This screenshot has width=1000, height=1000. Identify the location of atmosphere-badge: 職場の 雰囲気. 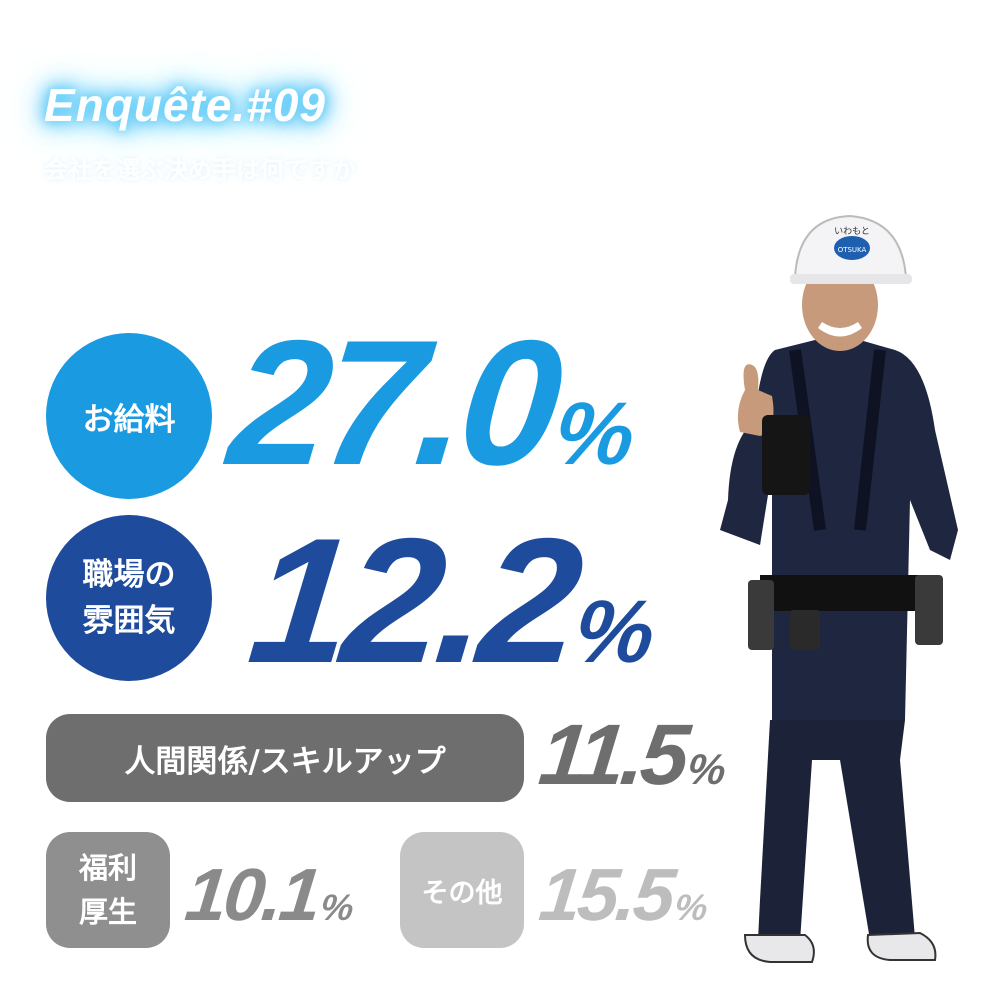
(129, 598).